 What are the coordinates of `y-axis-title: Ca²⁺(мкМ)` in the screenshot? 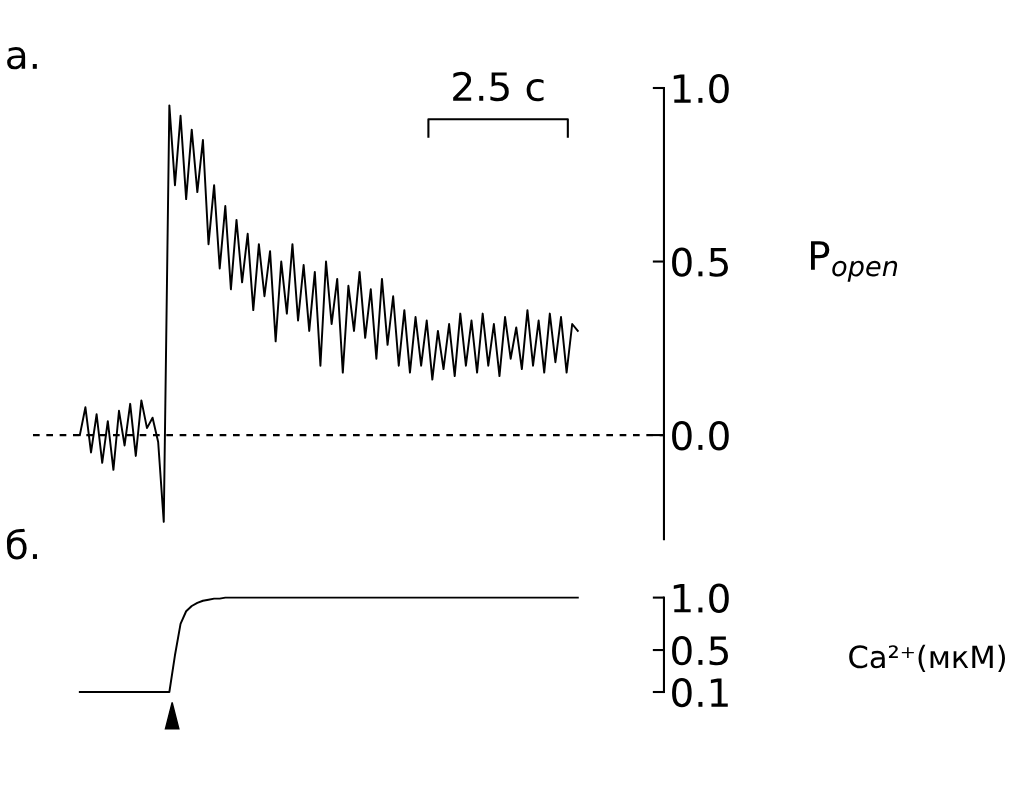 It's located at (927, 658).